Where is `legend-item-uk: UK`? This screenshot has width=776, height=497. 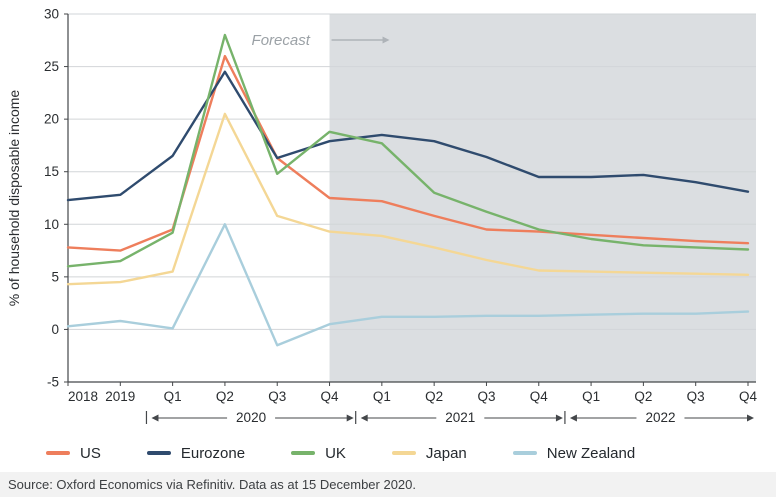
legend-item-uk: UK is located at coordinates (318, 453).